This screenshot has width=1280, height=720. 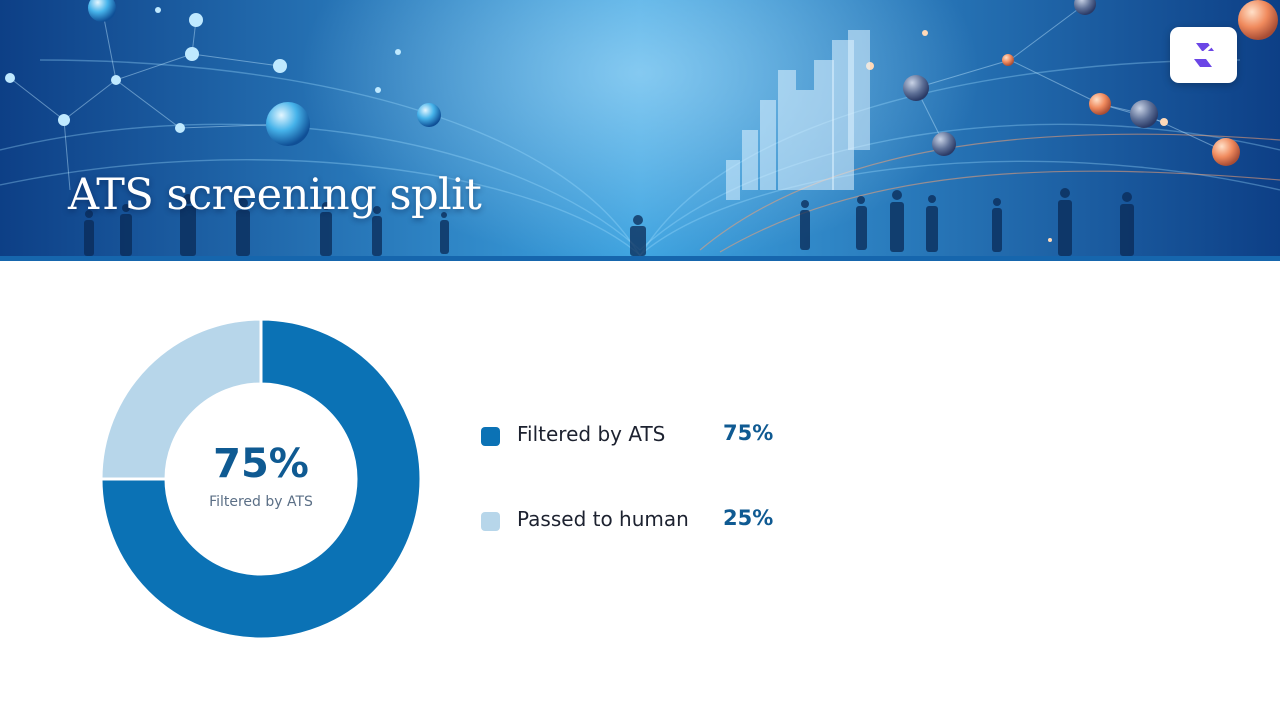 What do you see at coordinates (748, 518) in the screenshot?
I see `legend-value-passed: 25%` at bounding box center [748, 518].